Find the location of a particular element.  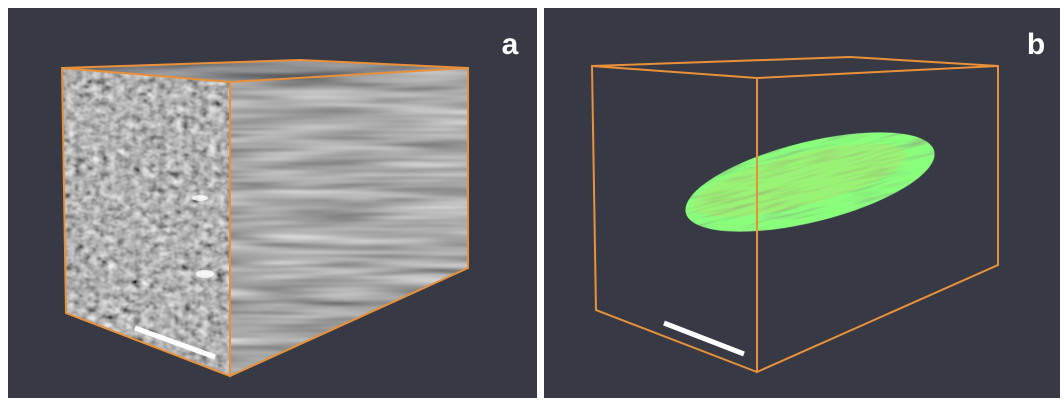

panel-label: b is located at coordinates (1036, 44).